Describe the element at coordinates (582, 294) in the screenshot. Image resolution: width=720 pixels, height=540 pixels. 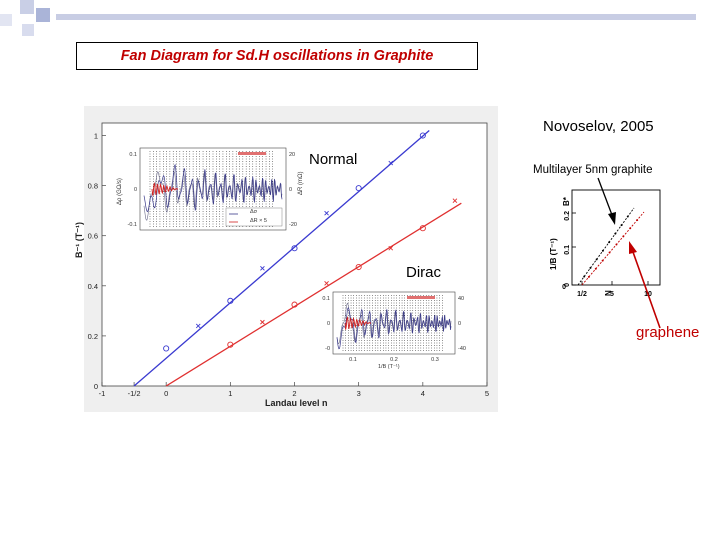
I see `right-x-tick-label: 1/2` at that location.